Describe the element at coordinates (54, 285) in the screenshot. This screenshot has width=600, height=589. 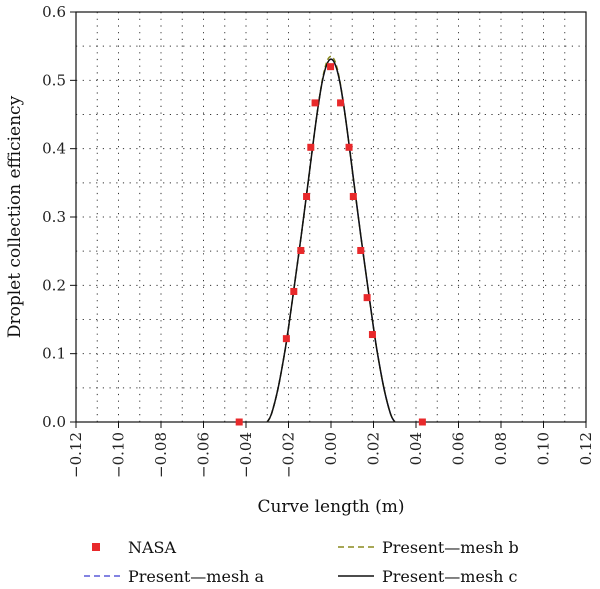
I see `y-tick-label: 0.2` at that location.